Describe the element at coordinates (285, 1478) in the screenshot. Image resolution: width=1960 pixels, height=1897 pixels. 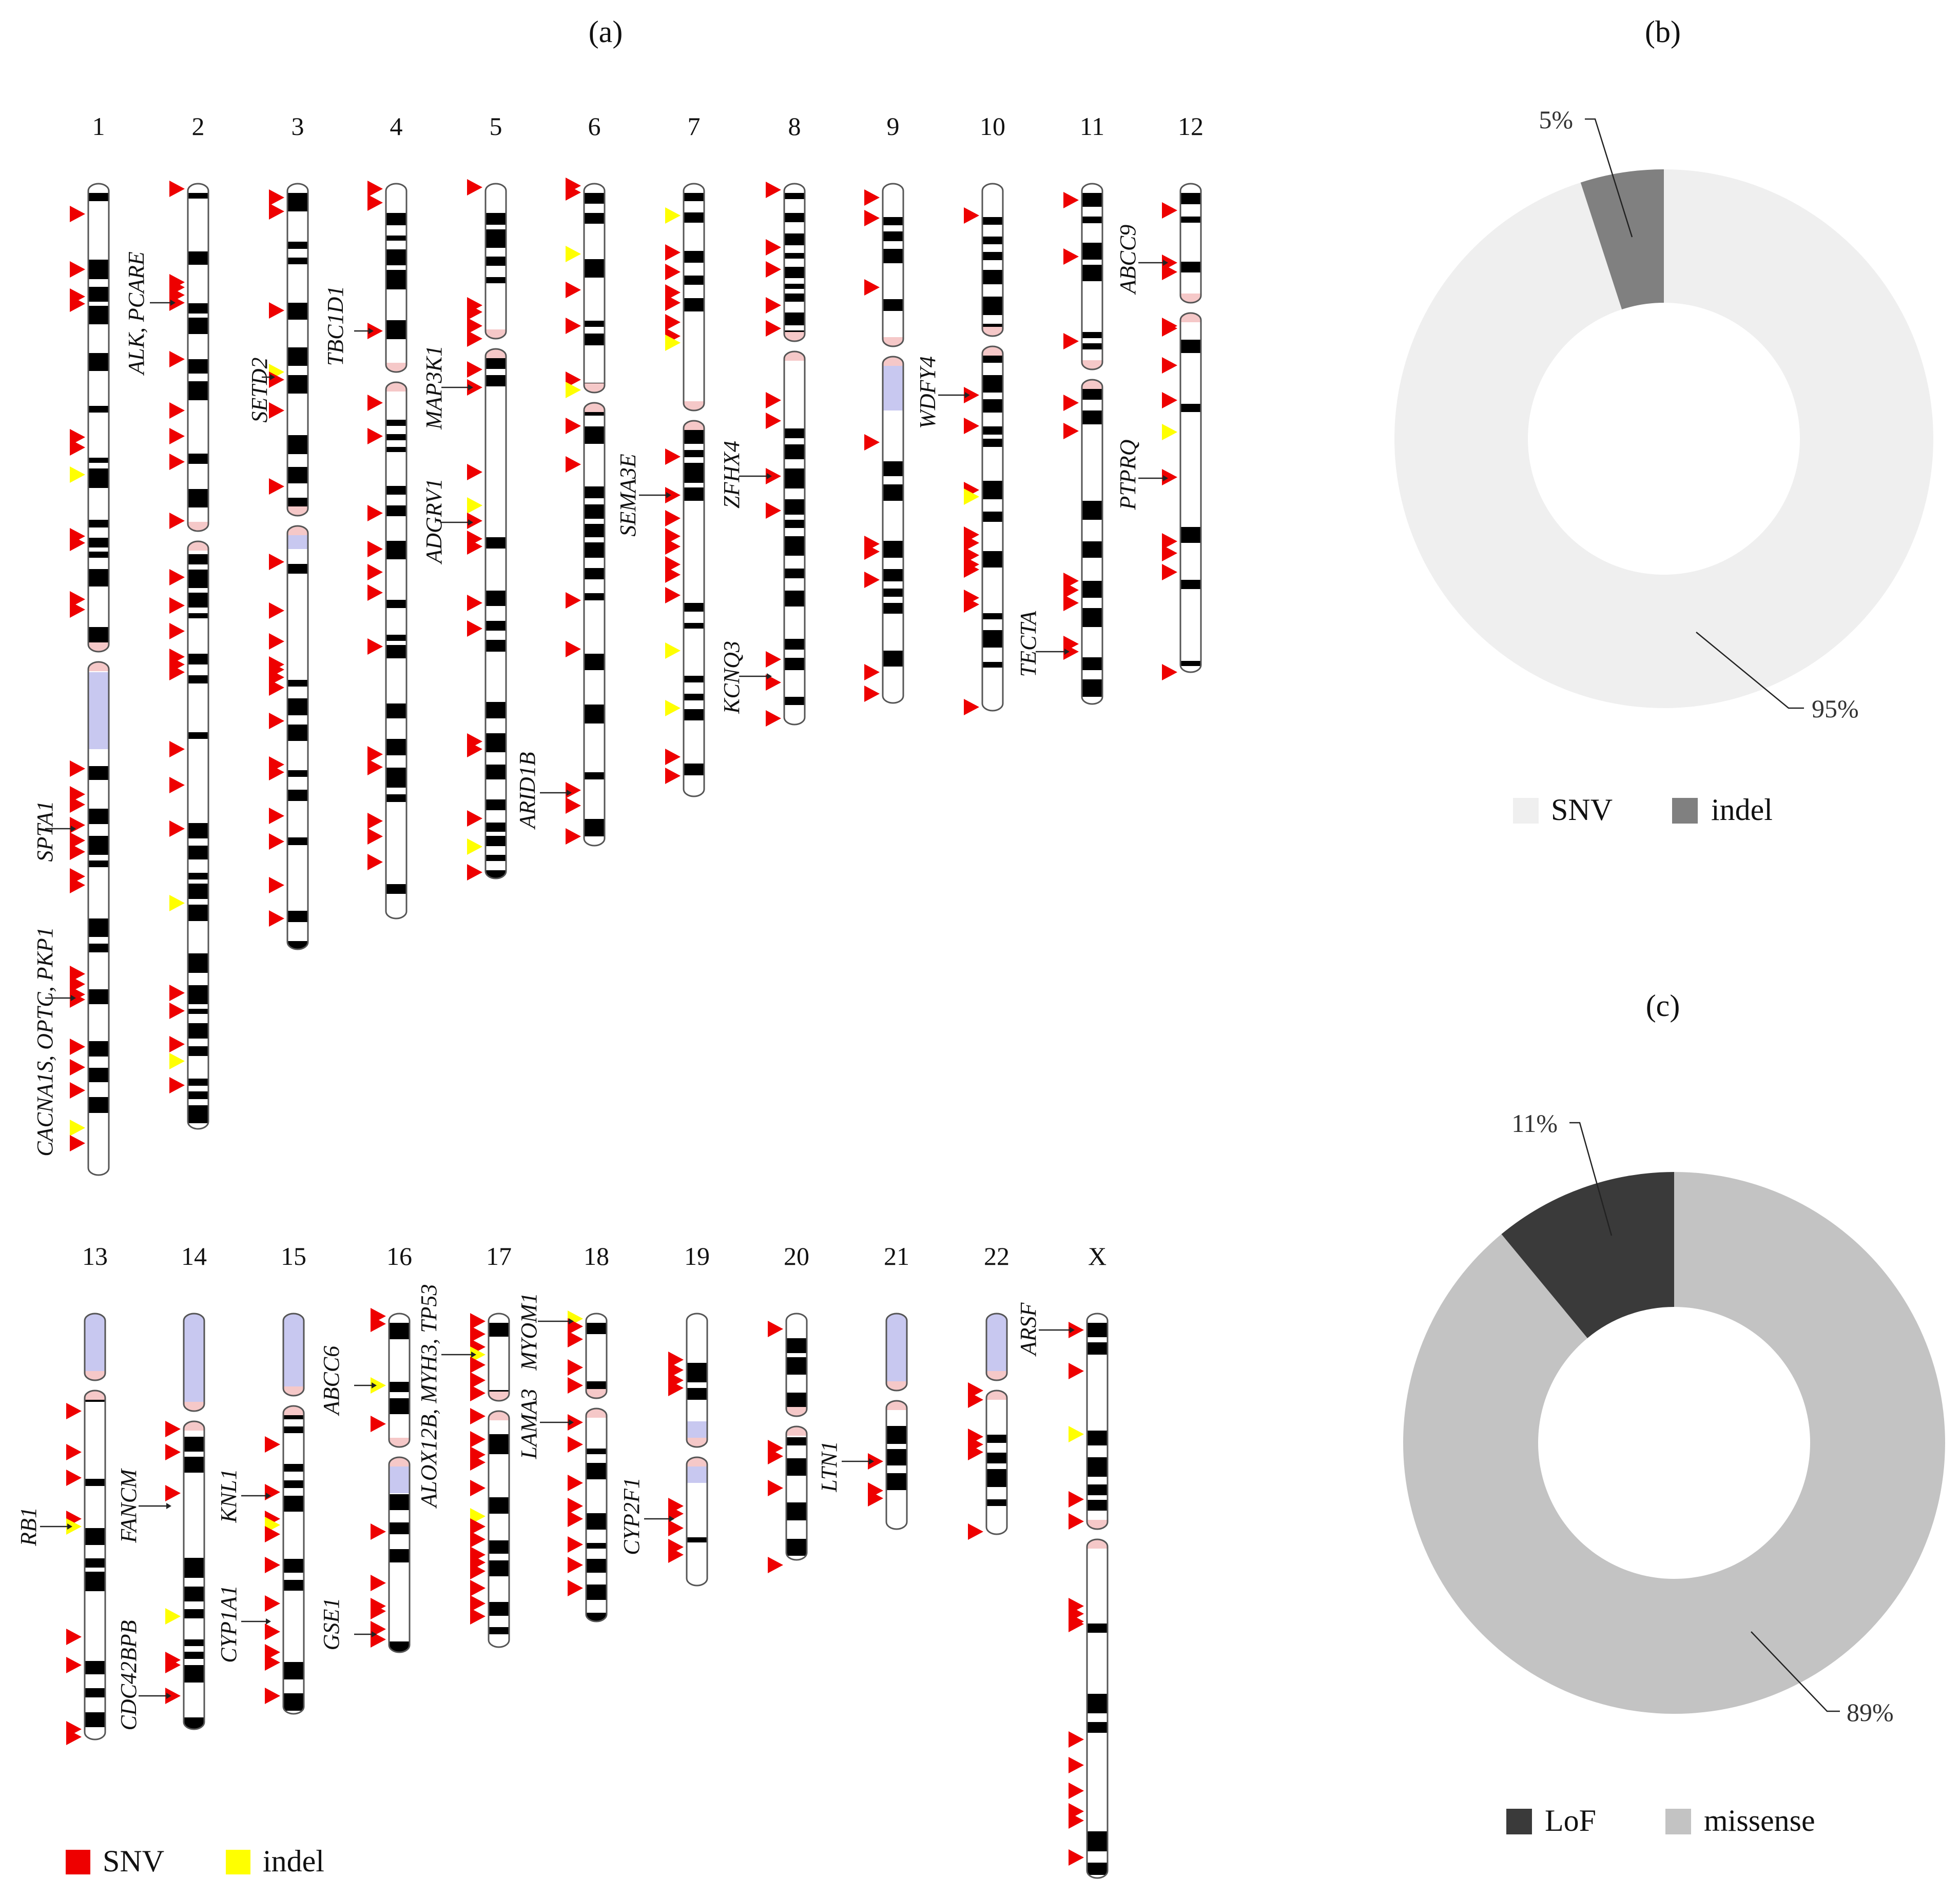
I see `chromosome-15: 15` at that location.